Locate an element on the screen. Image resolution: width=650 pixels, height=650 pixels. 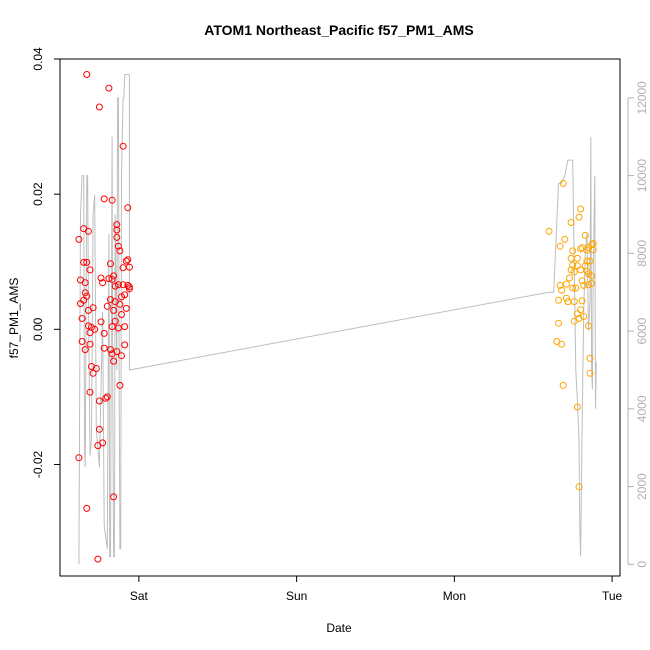
y-tick-label: -0.02 is located at coordinates (38, 464).